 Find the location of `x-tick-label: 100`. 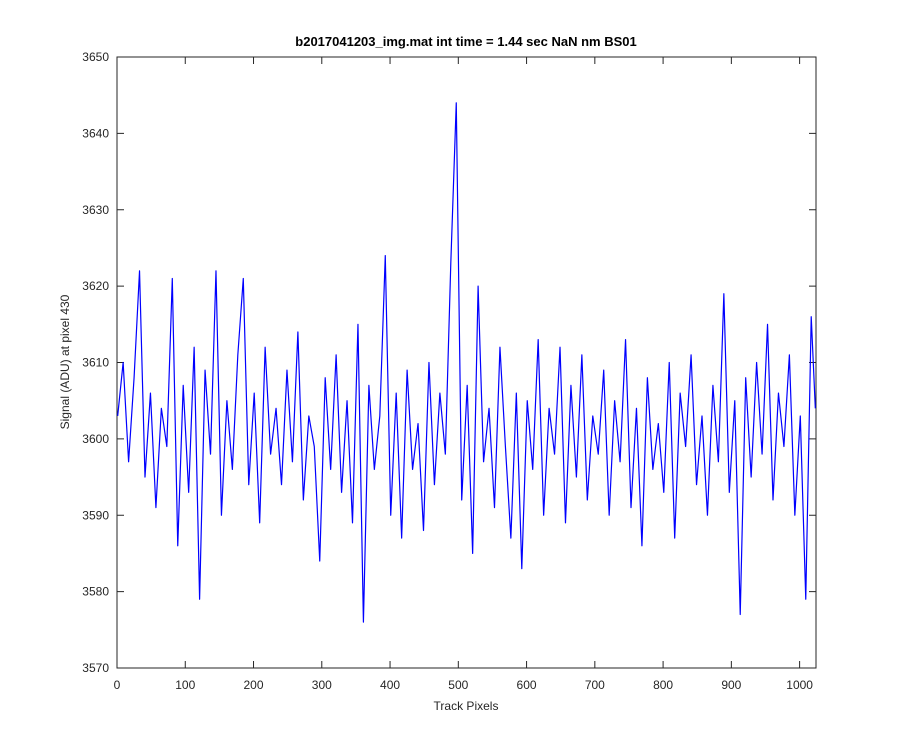

x-tick-label: 100 is located at coordinates (185, 685).